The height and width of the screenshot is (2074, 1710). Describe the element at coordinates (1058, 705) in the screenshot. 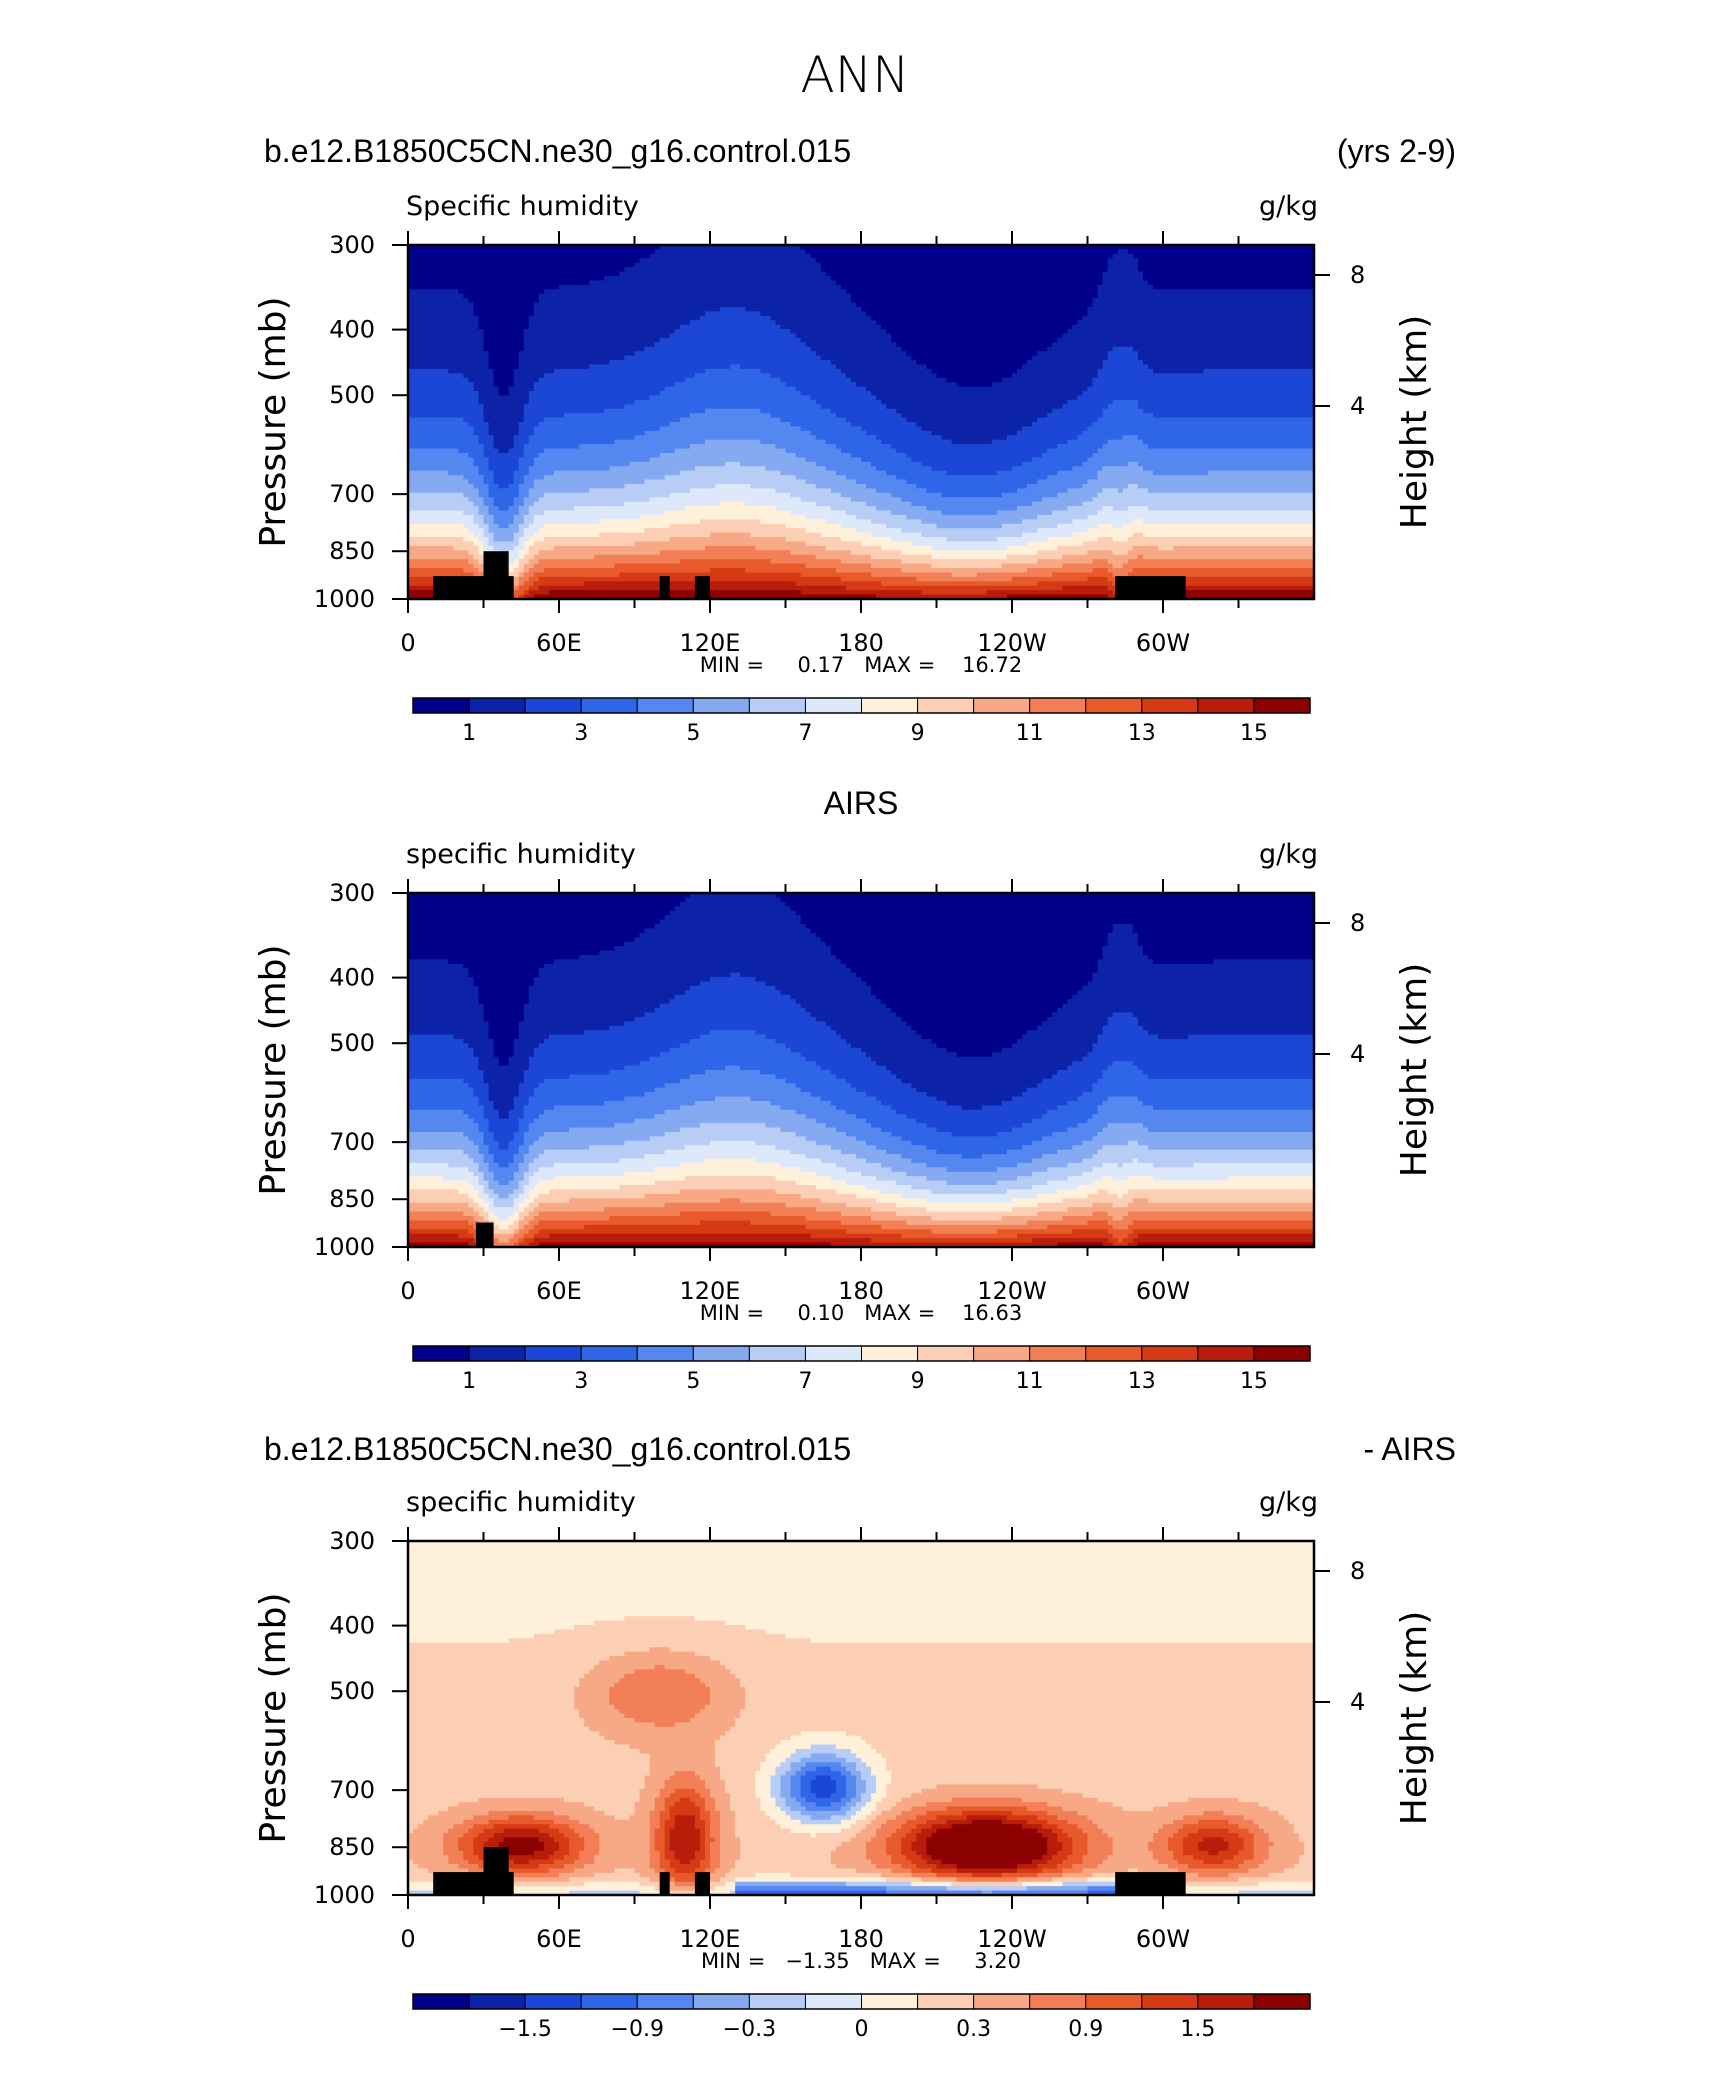

I see `colorbar-swatch` at that location.